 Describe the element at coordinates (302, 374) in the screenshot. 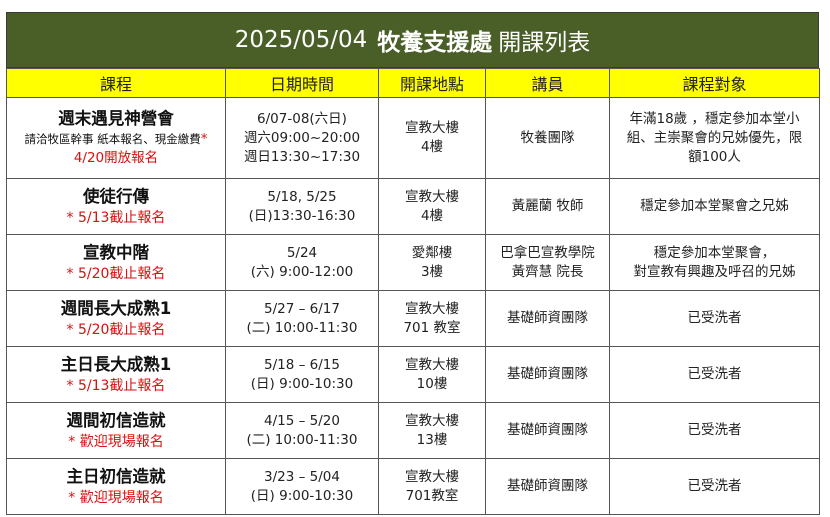

I see `datetime-cell: 5/18 – 6/15 (日) 9:00-10:30` at that location.